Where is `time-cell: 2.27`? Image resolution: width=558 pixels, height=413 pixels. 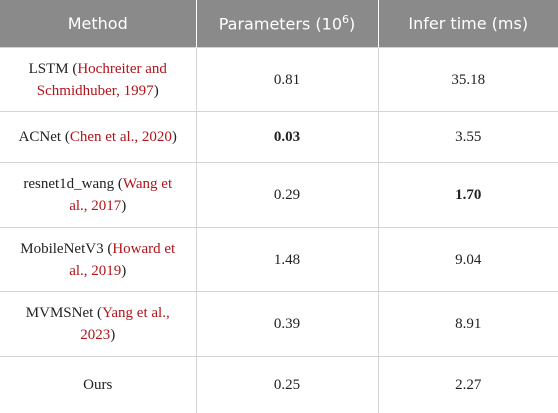
time-cell: 2.27 is located at coordinates (467, 384).